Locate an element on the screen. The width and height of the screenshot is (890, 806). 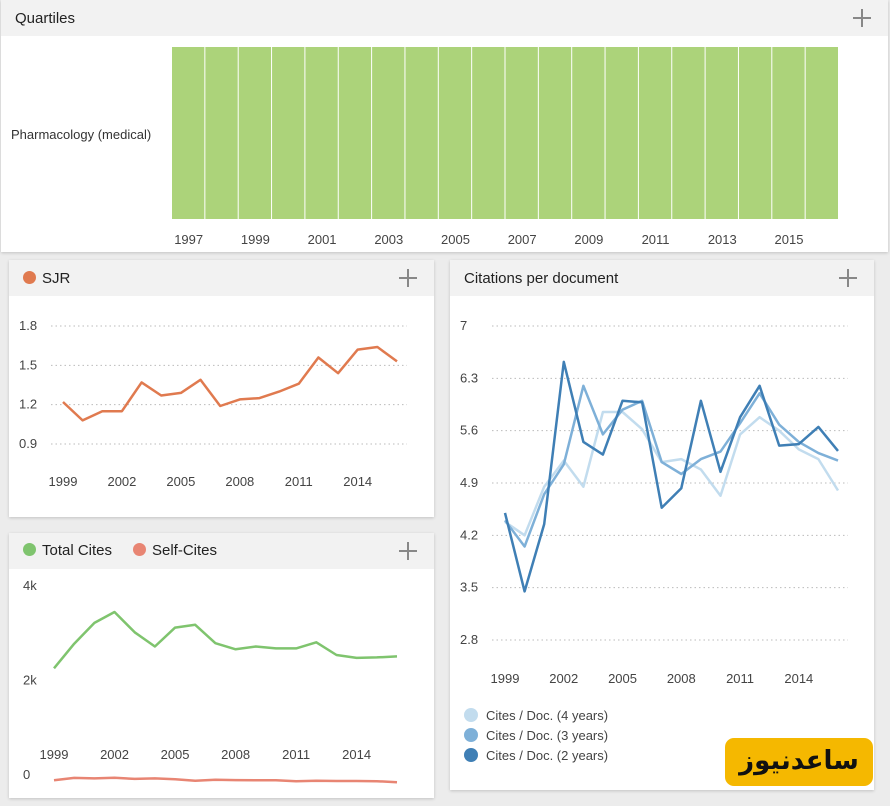
quartile-tick-2011: 2011 is located at coordinates (656, 239).